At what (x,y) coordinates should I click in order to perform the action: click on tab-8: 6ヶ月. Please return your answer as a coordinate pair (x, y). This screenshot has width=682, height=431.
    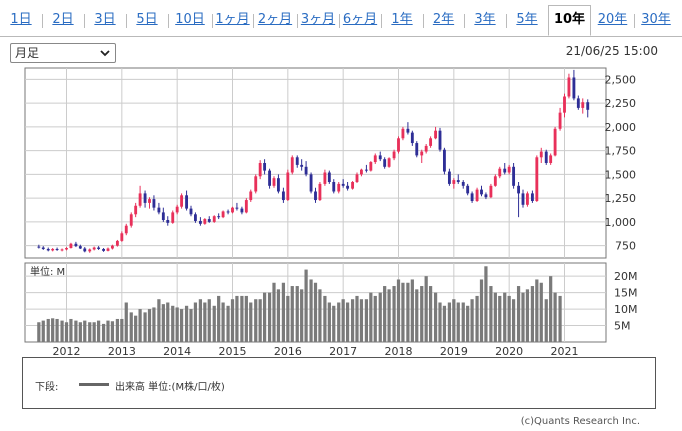
    Looking at the image, I should click on (360, 19).